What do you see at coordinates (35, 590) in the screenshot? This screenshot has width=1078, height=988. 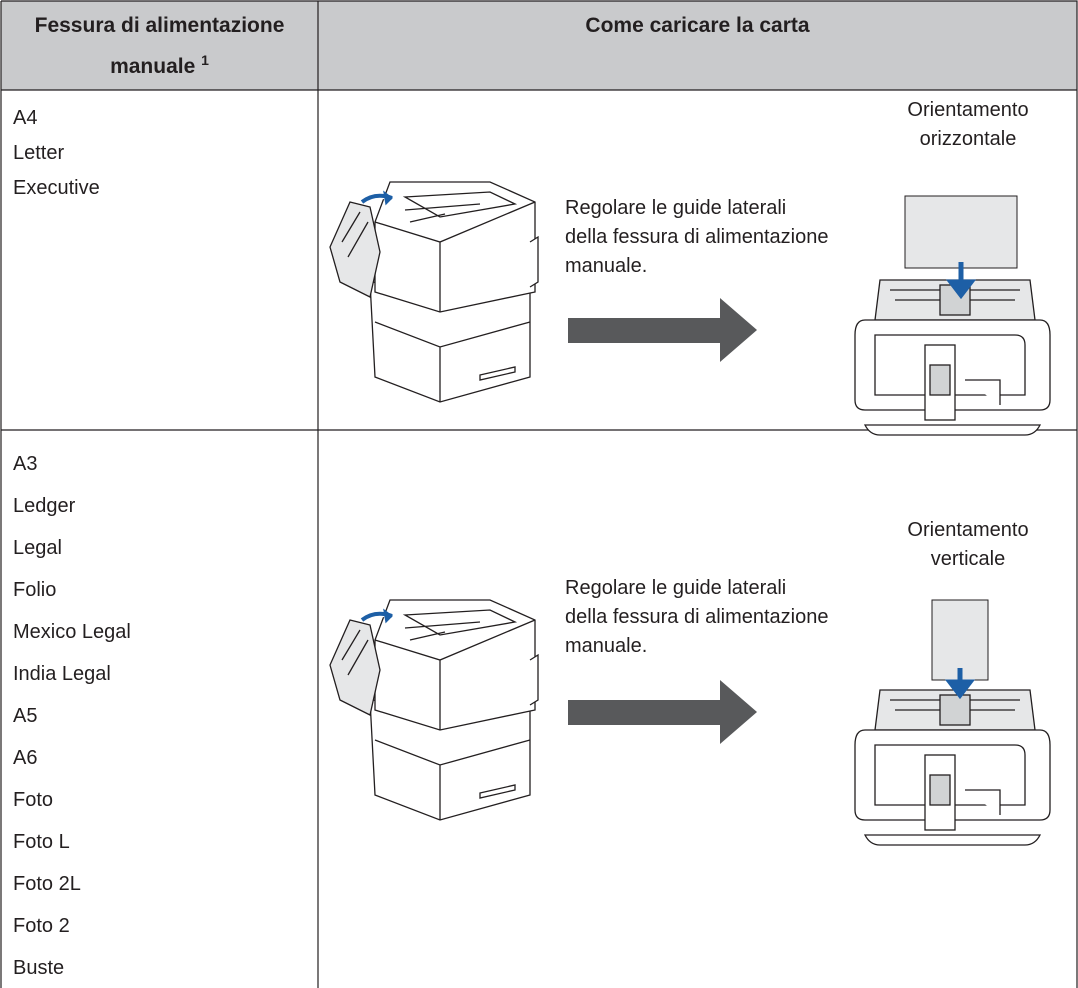 I see `size-label: Folio` at bounding box center [35, 590].